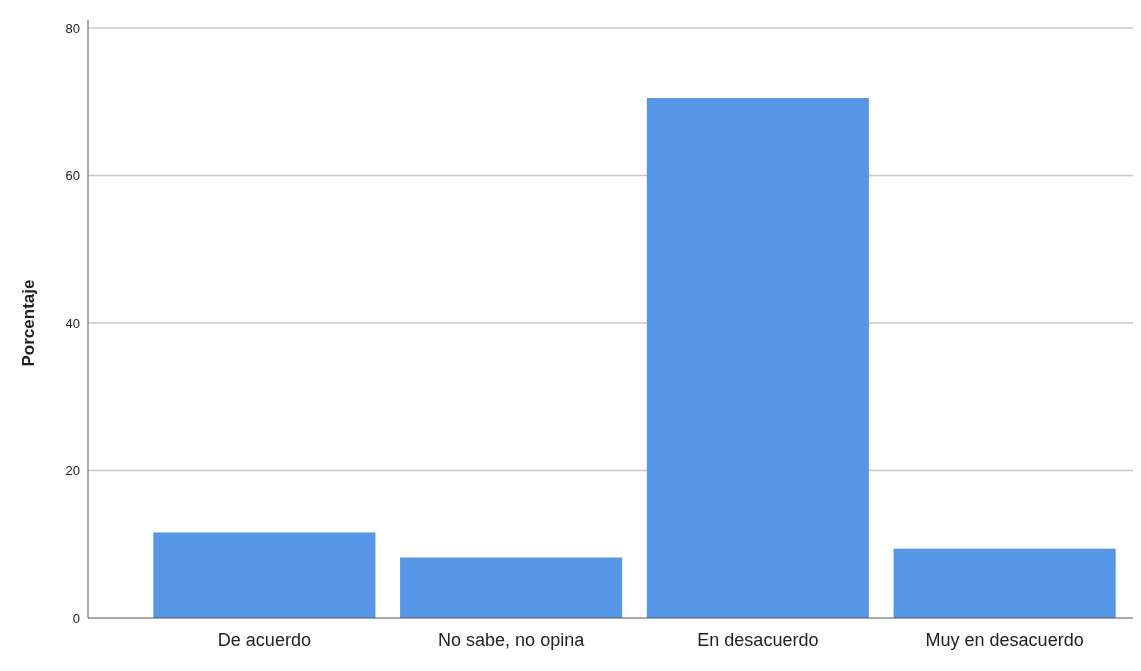  I want to click on y-tick-label: 60, so click(72, 176).